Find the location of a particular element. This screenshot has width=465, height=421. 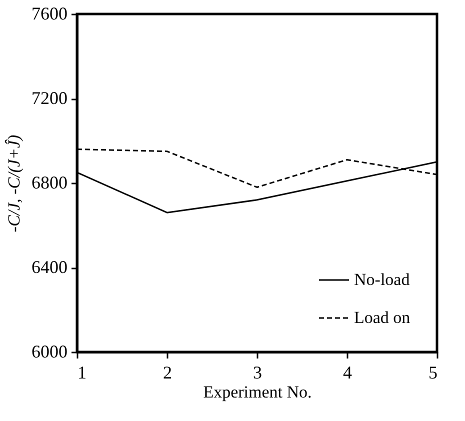

legend-label: No-load is located at coordinates (382, 279).